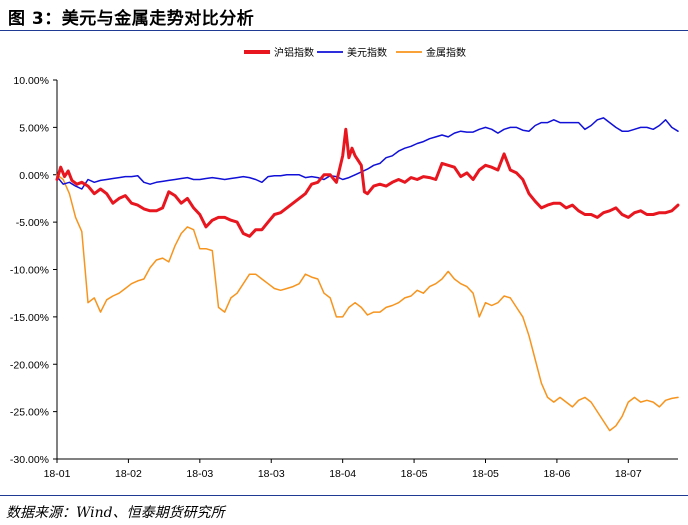 This screenshot has height=525, width=688. I want to click on figure-title: 图 3：美元与金属走势对比分析, so click(131, 19).